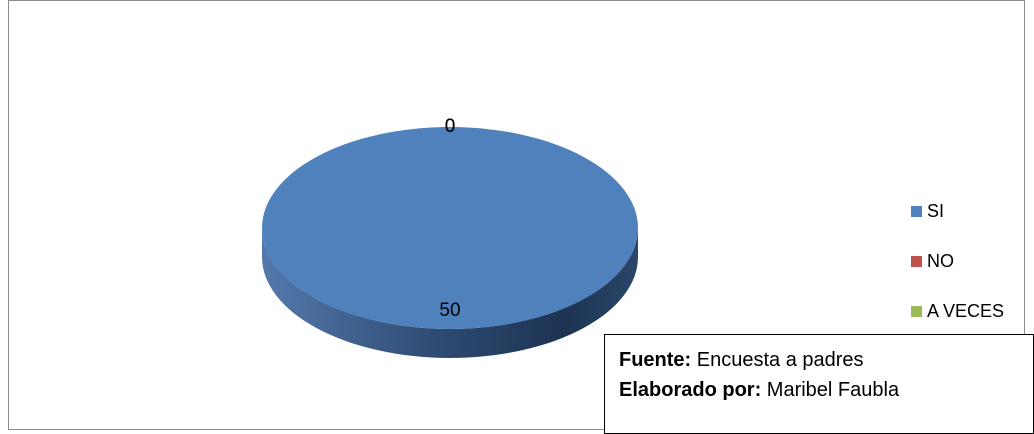 Image resolution: width=1034 pixels, height=434 pixels. I want to click on legend-label-si: SI, so click(936, 210).